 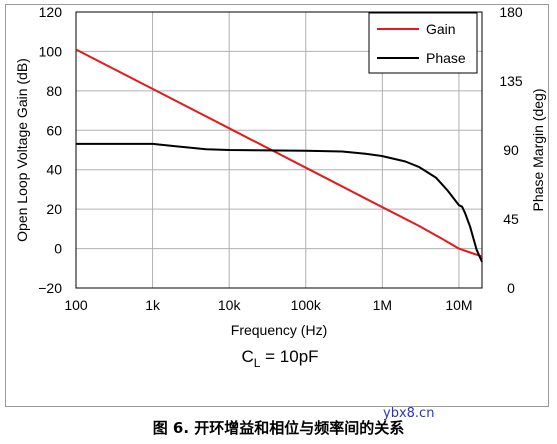 What do you see at coordinates (50, 288) in the screenshot?
I see `y-tick-label: −20` at bounding box center [50, 288].